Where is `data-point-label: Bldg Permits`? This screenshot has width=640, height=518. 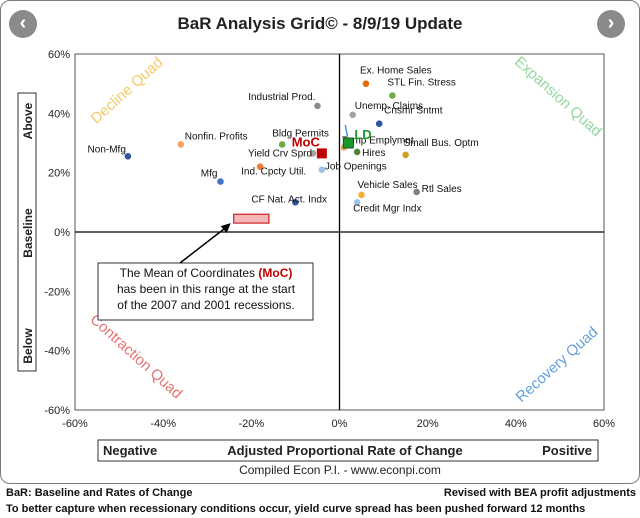
data-point-label: Bldg Permits is located at coordinates (300, 133).